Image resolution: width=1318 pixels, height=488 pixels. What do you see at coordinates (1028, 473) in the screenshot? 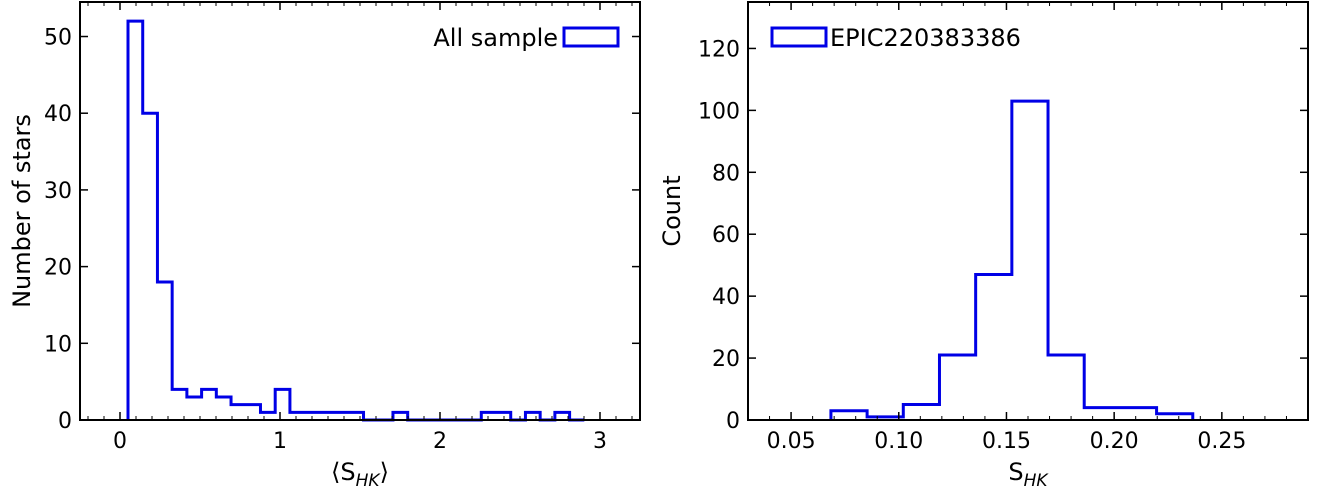
I see `x-axis-label: SHK` at bounding box center [1028, 473].